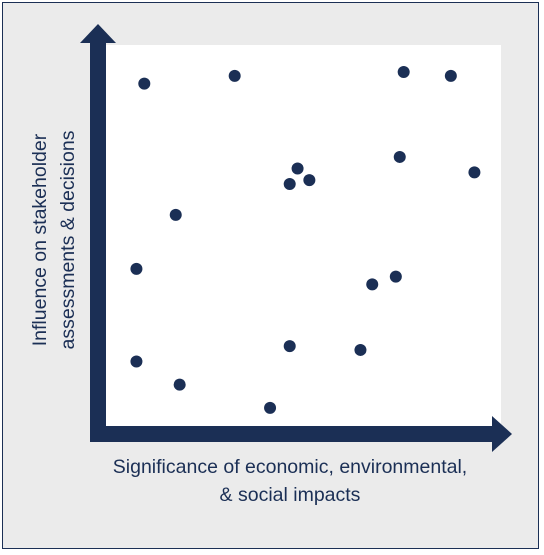 The height and width of the screenshot is (555, 544). I want to click on y-axis-label-line-1: Influence on stakeholder, so click(40, 240).